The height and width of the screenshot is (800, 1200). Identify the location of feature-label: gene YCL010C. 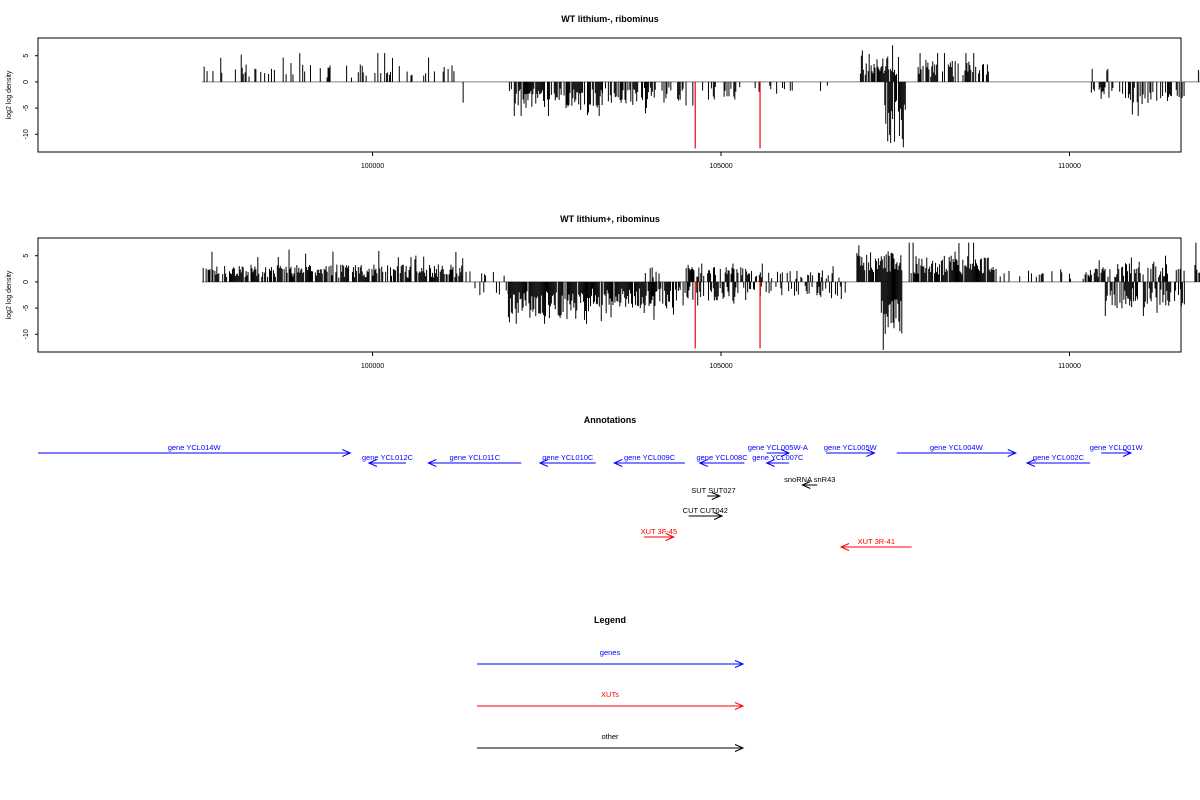
(568, 457).